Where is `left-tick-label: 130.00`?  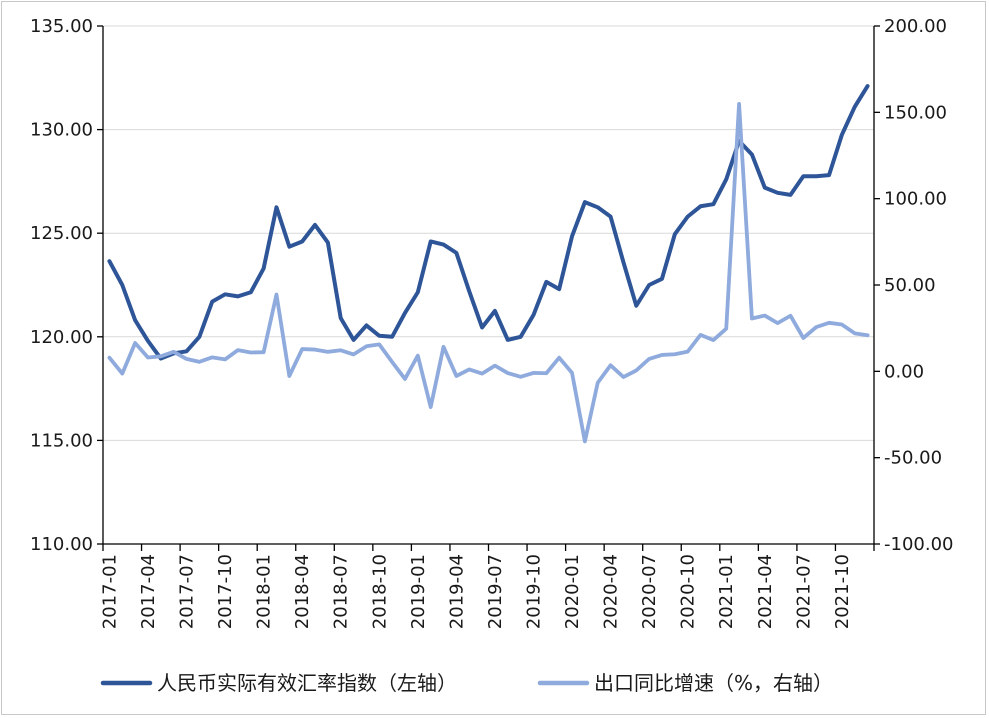
left-tick-label: 130.00 is located at coordinates (61, 130).